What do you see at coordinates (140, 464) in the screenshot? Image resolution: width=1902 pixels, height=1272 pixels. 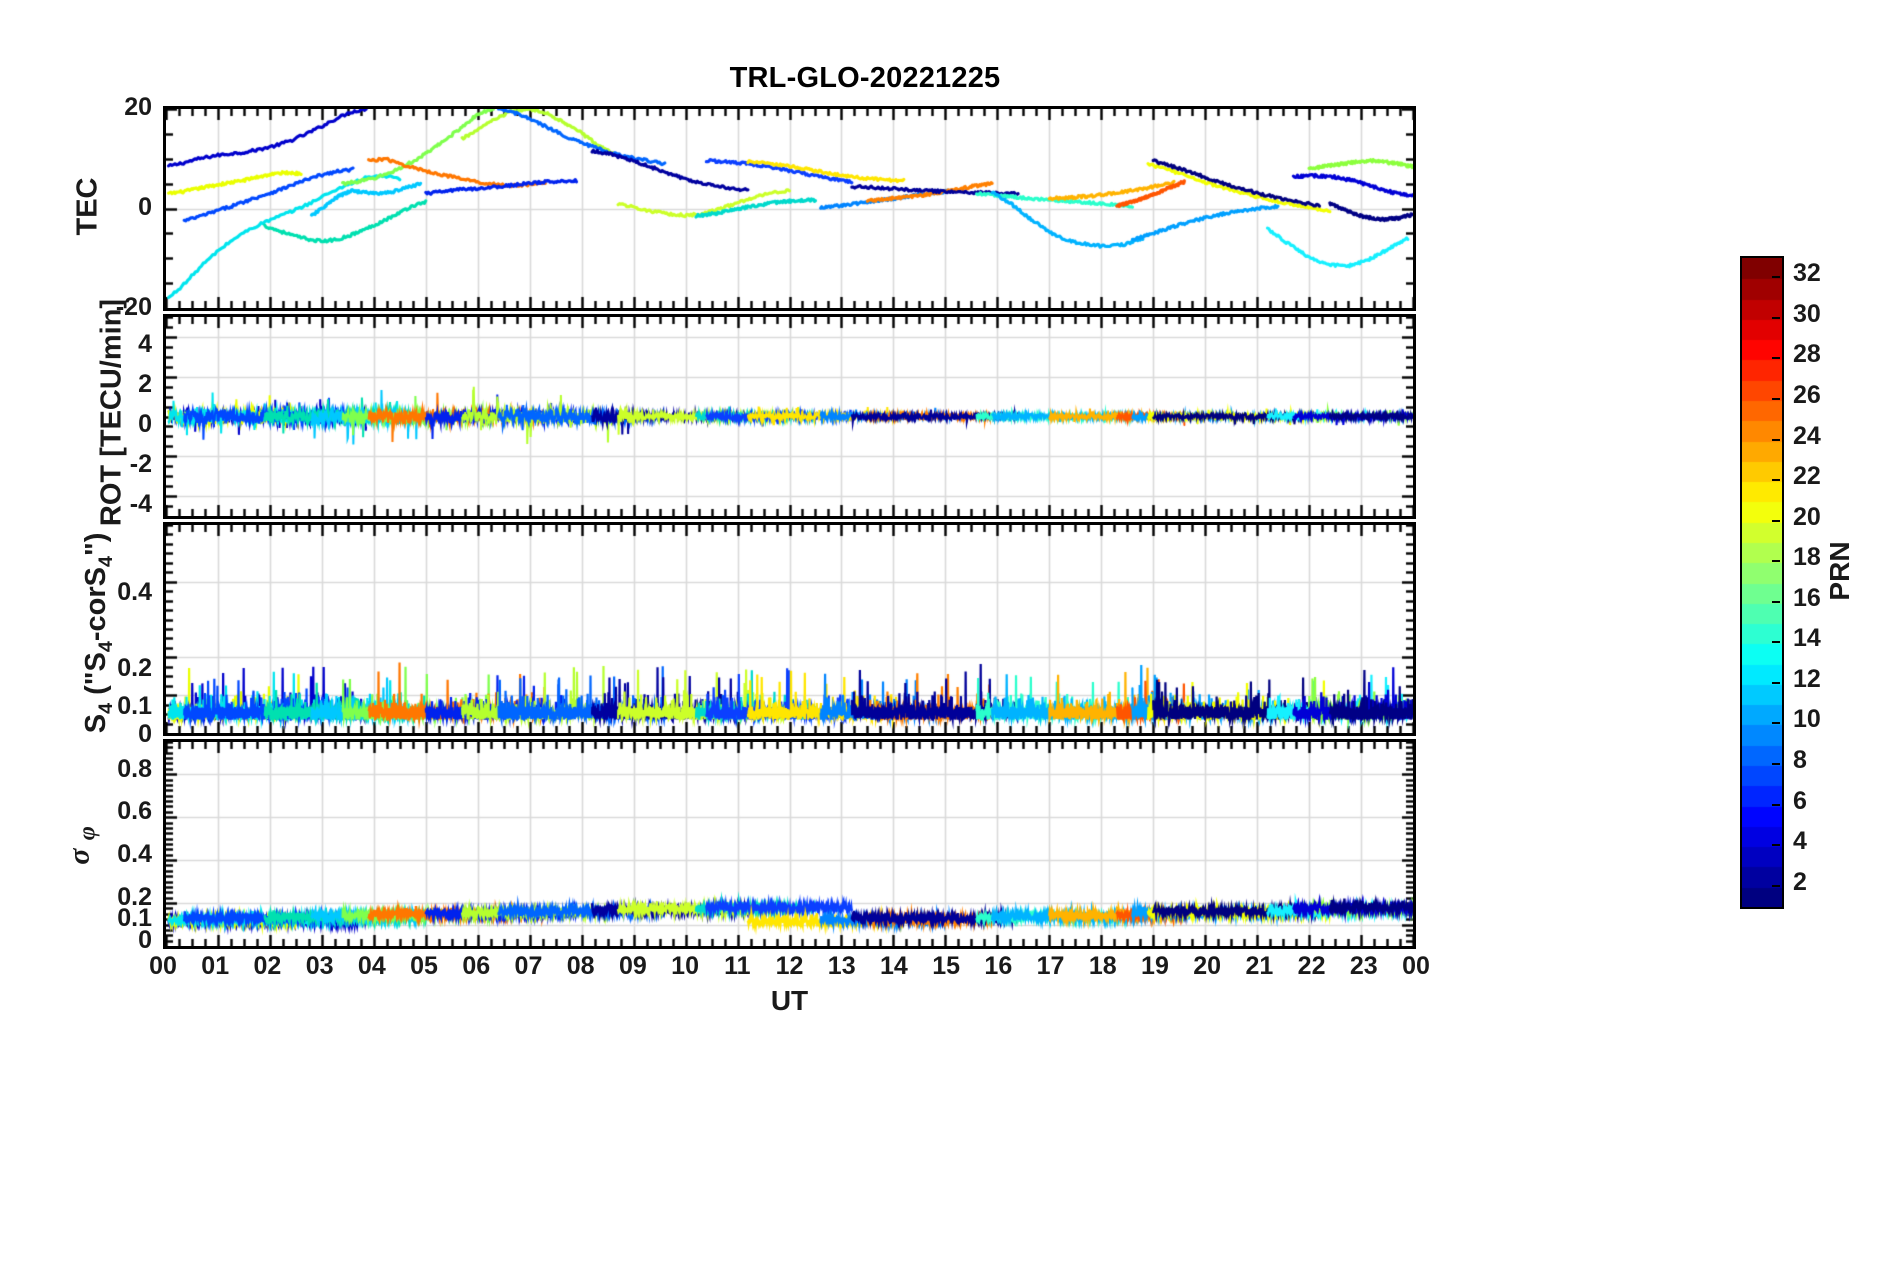 I see `rot-ytick-neg2: -2` at bounding box center [140, 464].